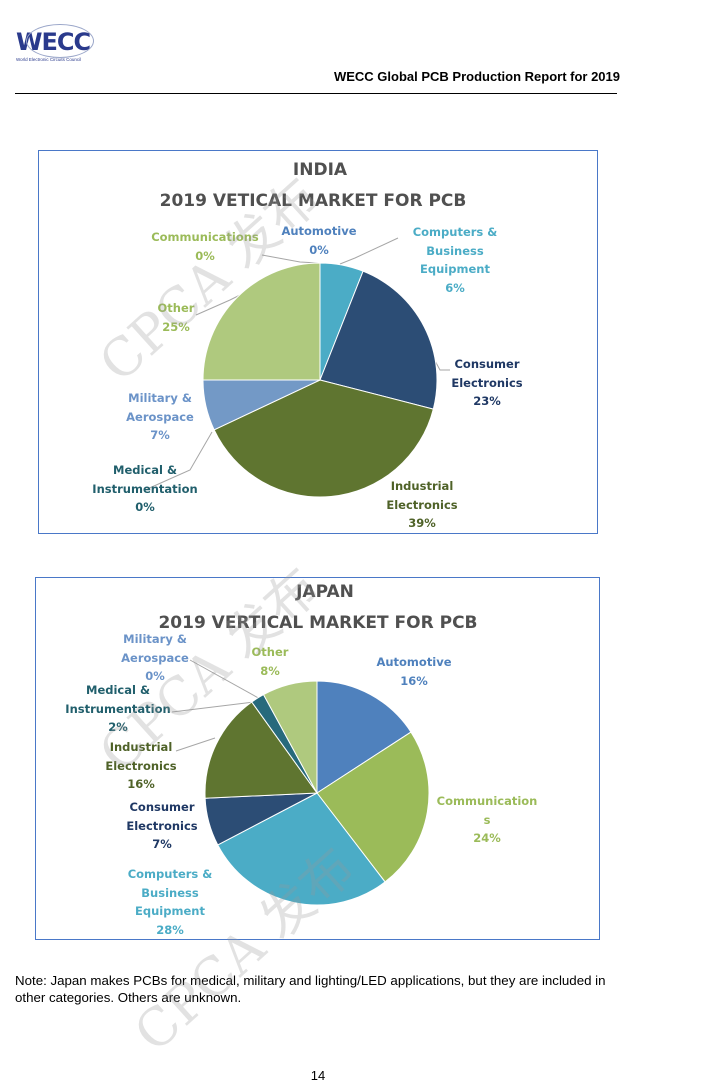 The height and width of the screenshot is (1088, 720). I want to click on japan-label-other: Other 8%, so click(270, 661).